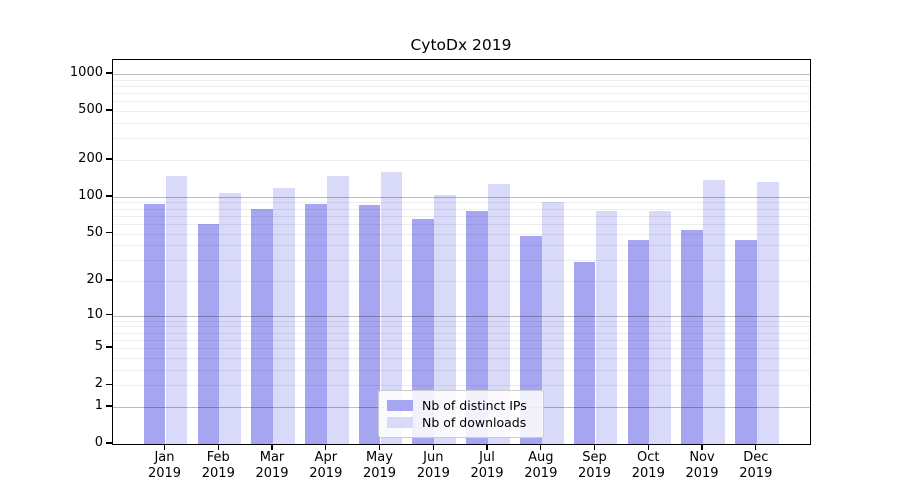 The height and width of the screenshot is (500, 900). I want to click on bar-ips-jul, so click(477, 327).